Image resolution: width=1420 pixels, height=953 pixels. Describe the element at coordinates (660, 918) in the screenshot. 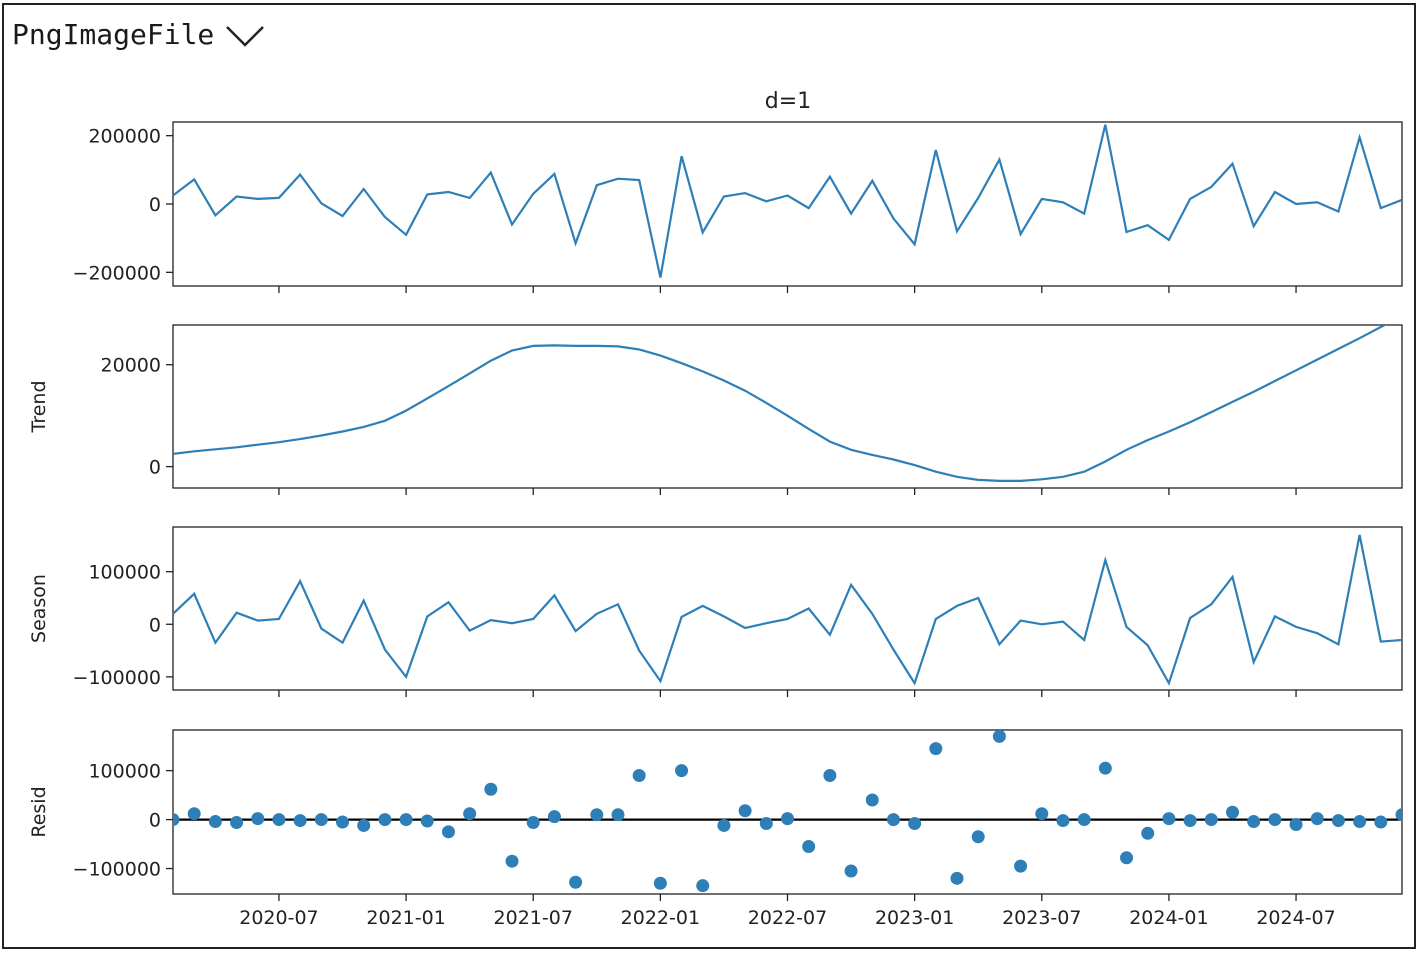

I see `xtick-label: 2022-01` at that location.